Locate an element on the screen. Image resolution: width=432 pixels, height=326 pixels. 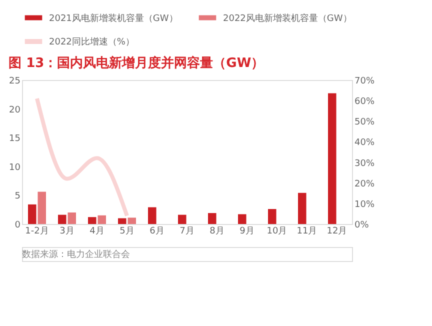
y-tick-label: 10 is located at coordinates (15, 167).